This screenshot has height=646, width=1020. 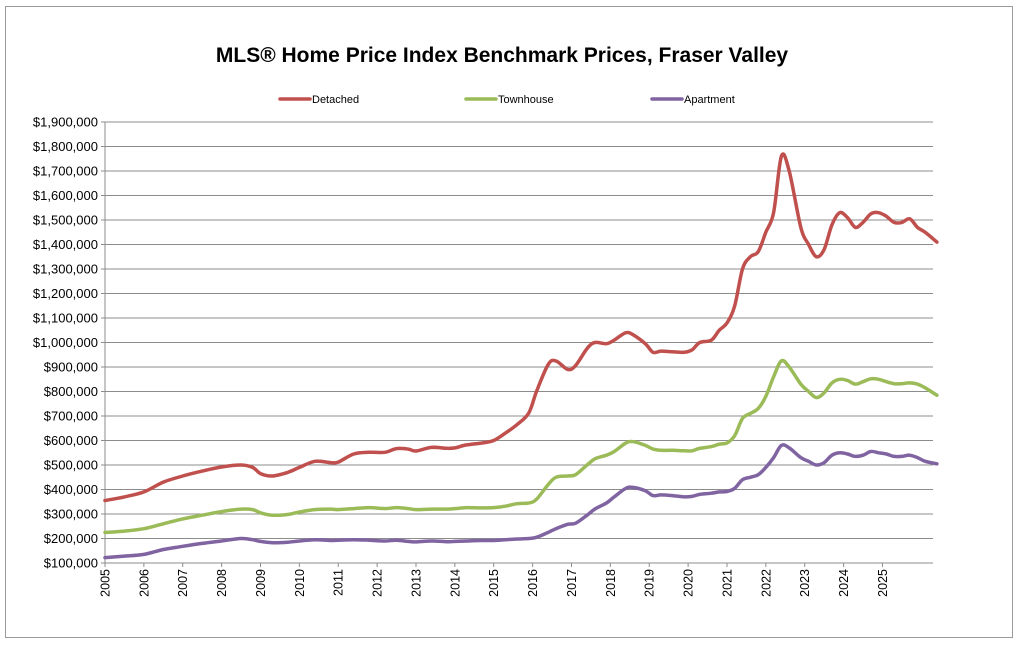 What do you see at coordinates (65, 293) in the screenshot?
I see `y-tick-label: $1,200,000` at bounding box center [65, 293].